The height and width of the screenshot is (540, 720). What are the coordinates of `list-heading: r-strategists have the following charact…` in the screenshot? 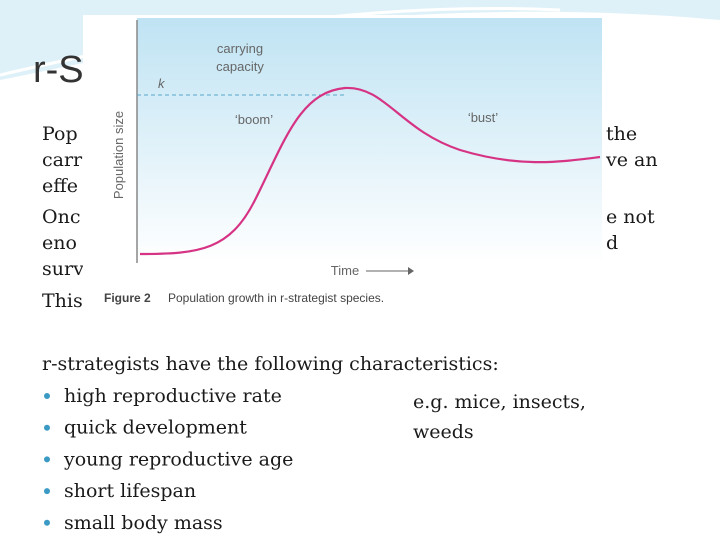 It's located at (270, 364).